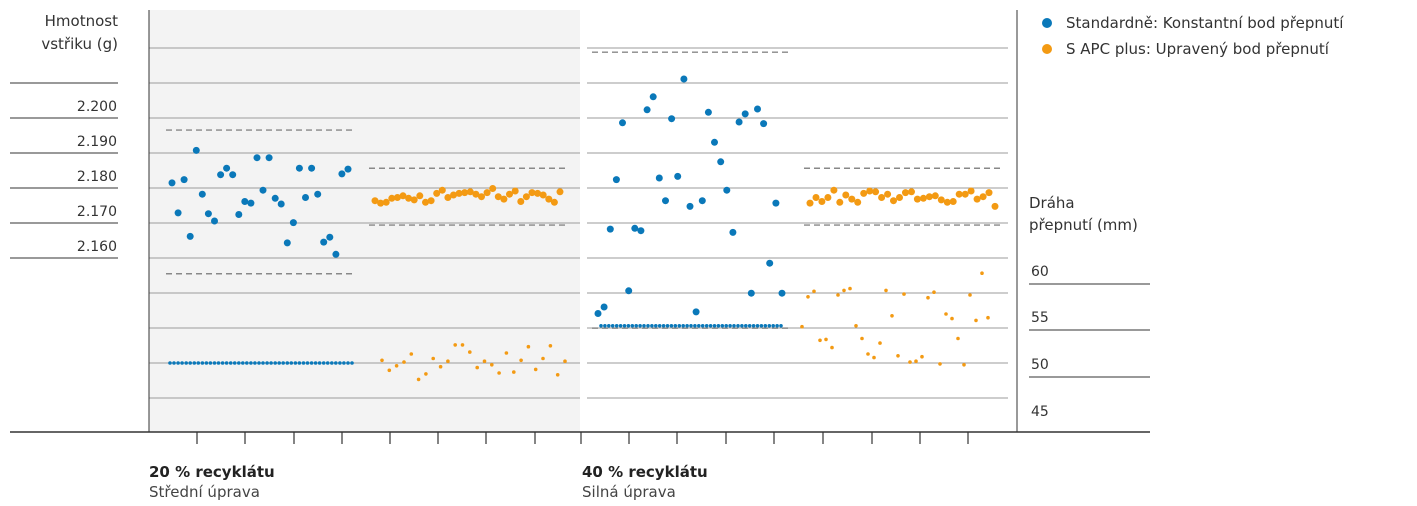  What do you see at coordinates (1192, 49) in the screenshot?
I see `legend-item-apc: S APC plus: Upravený bod přepnutí` at bounding box center [1192, 49].